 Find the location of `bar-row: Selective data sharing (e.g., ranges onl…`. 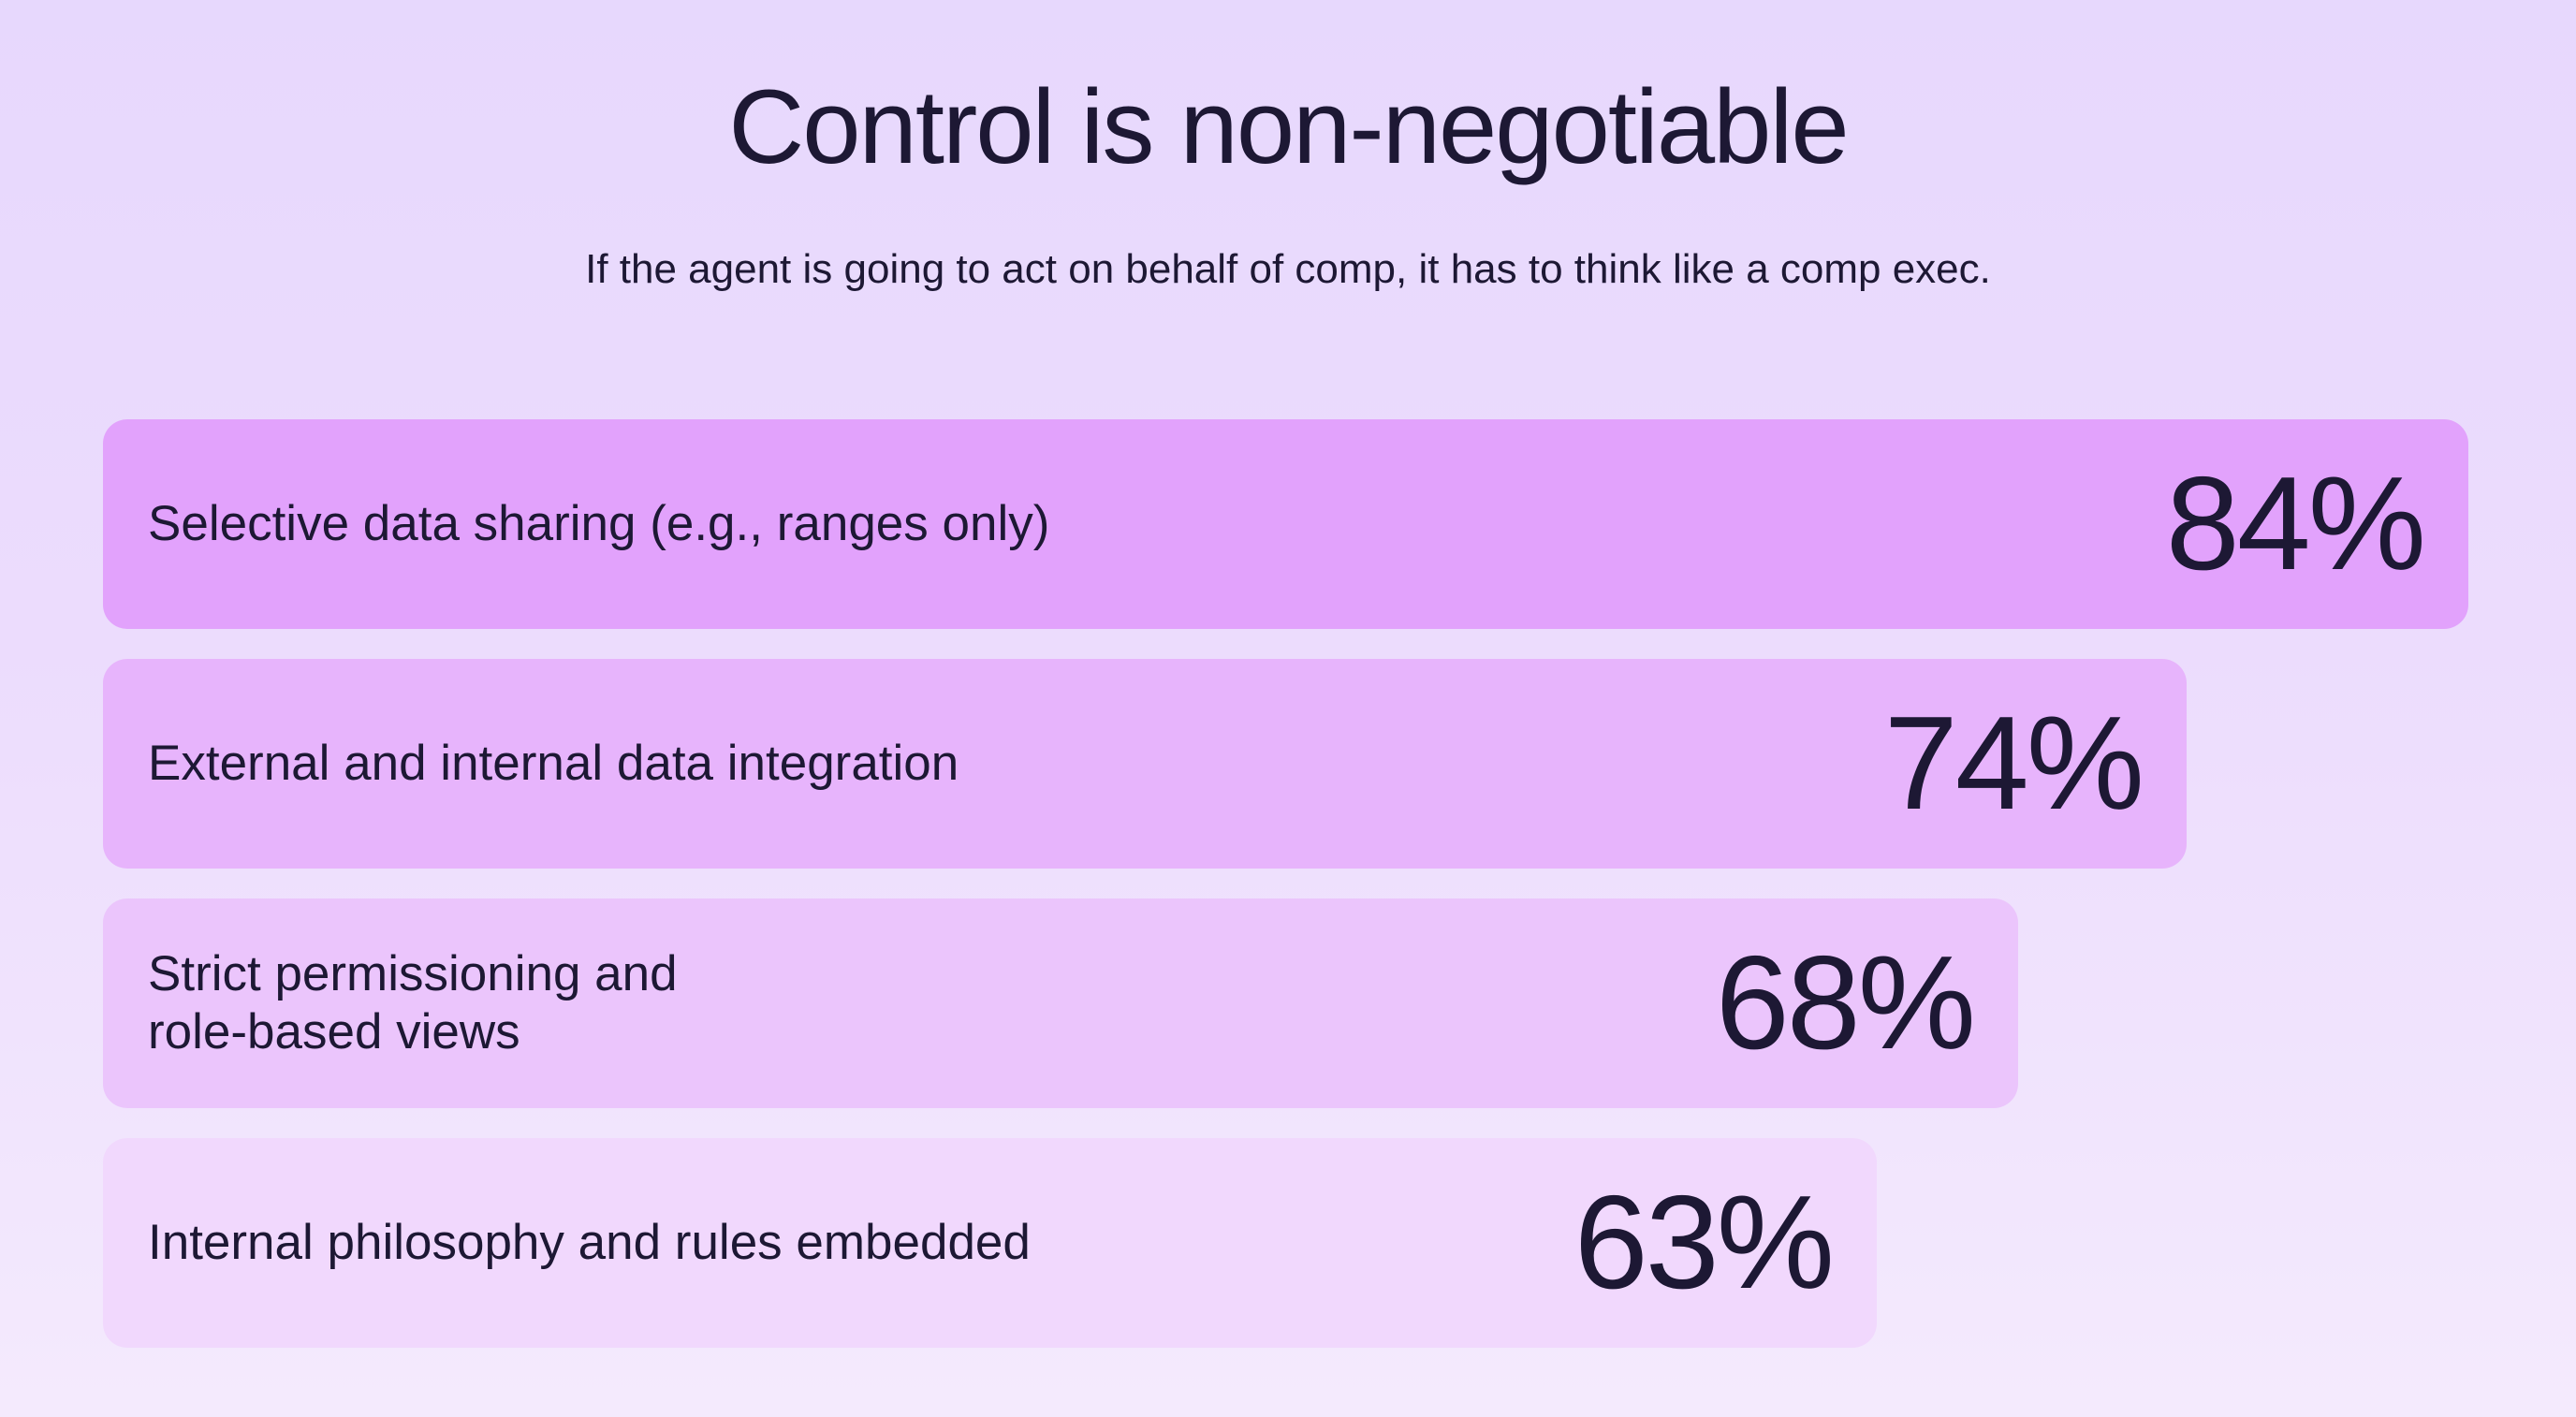

bar-row: Selective data sharing (e.g., ranges onl… is located at coordinates (1285, 524).